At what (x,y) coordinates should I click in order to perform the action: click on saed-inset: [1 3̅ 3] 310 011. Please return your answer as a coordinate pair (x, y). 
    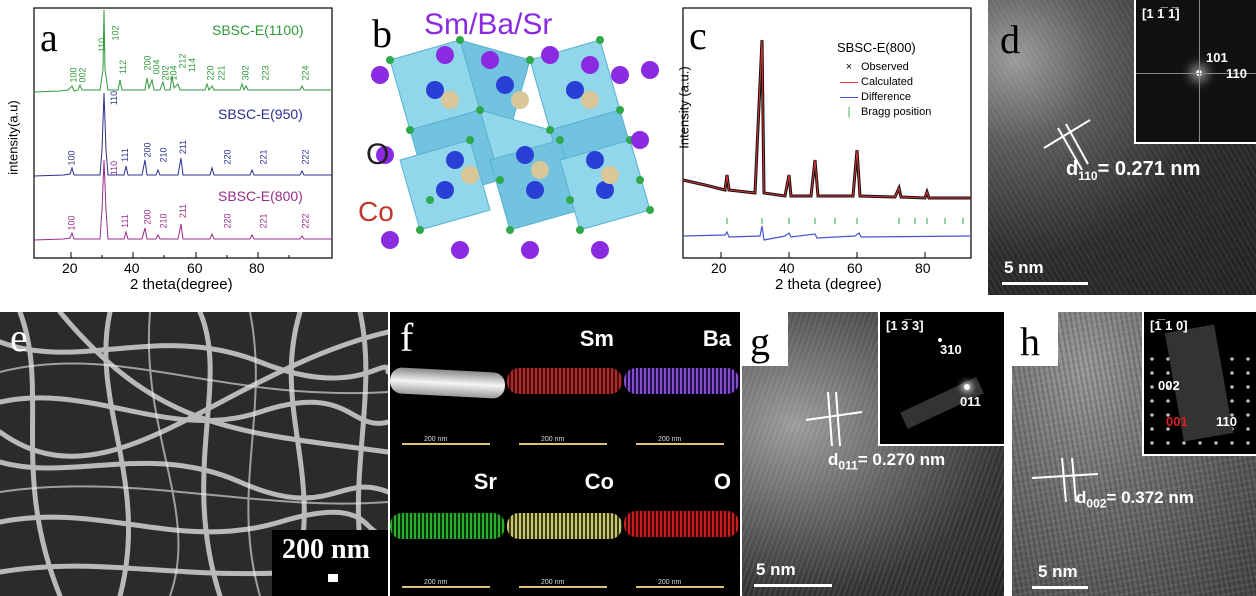
    Looking at the image, I should click on (941, 379).